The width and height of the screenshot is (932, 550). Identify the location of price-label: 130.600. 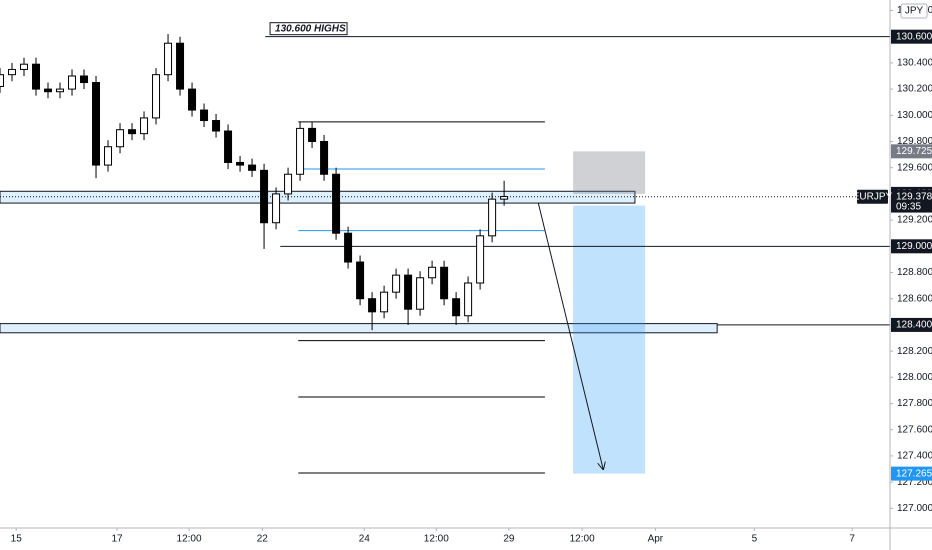
(914, 36).